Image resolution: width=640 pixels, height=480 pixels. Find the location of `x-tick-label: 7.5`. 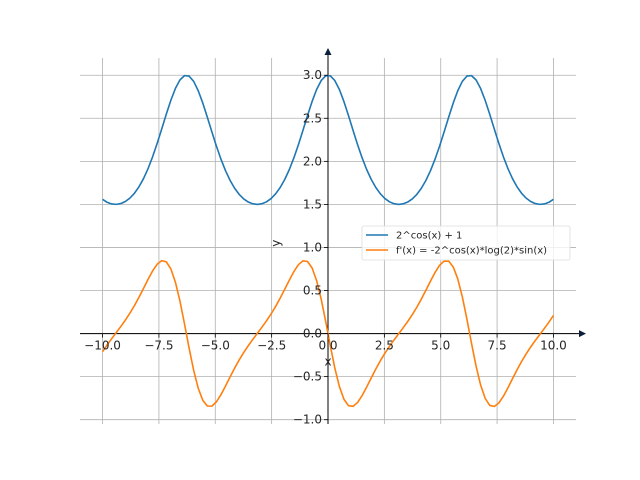

x-tick-label: 7.5 is located at coordinates (497, 346).